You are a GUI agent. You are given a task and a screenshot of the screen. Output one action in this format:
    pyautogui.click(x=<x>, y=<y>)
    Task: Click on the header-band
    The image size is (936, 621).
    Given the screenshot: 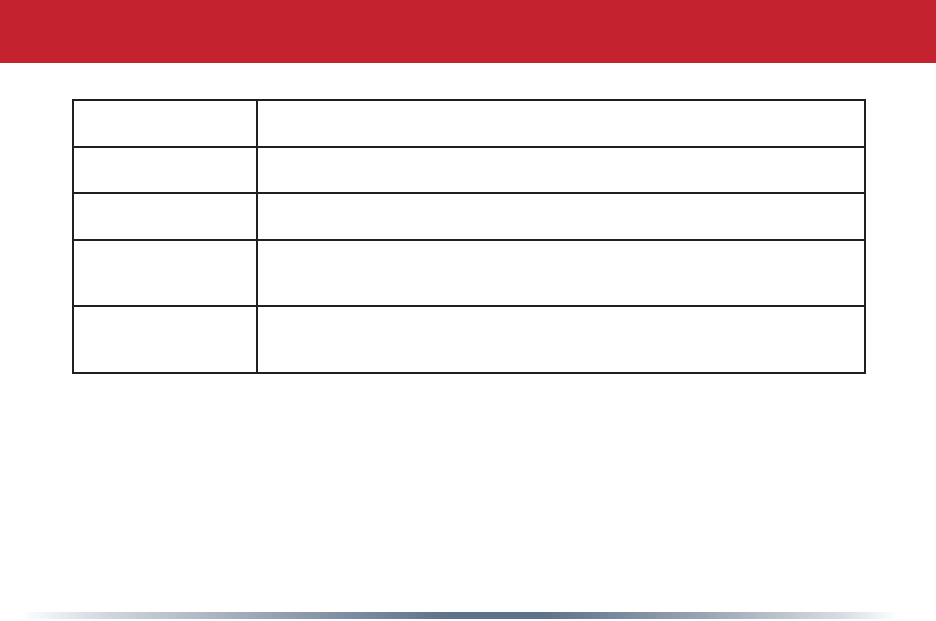 What is the action you would take?
    pyautogui.click(x=468, y=31)
    